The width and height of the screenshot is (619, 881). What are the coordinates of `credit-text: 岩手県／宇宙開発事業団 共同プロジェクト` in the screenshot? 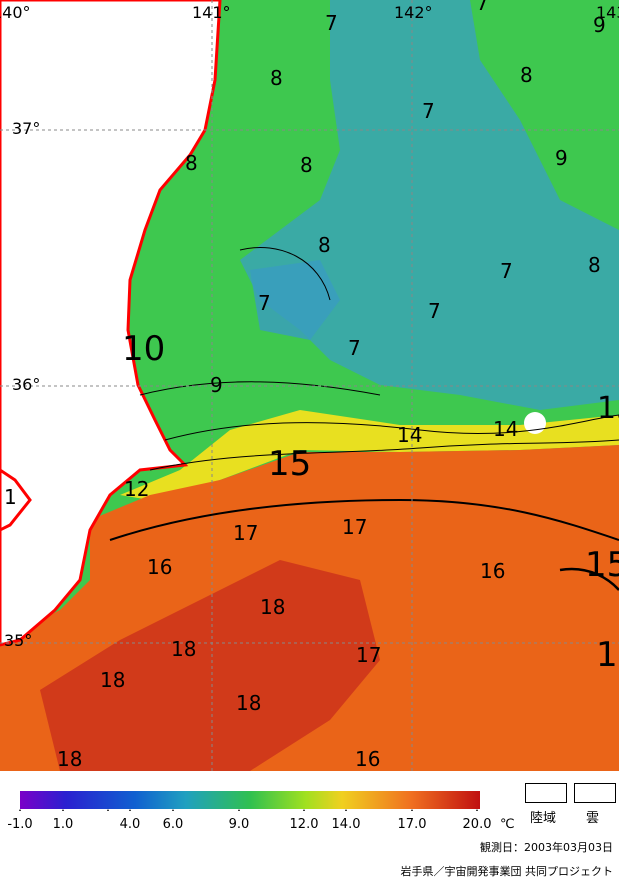 It's located at (507, 871).